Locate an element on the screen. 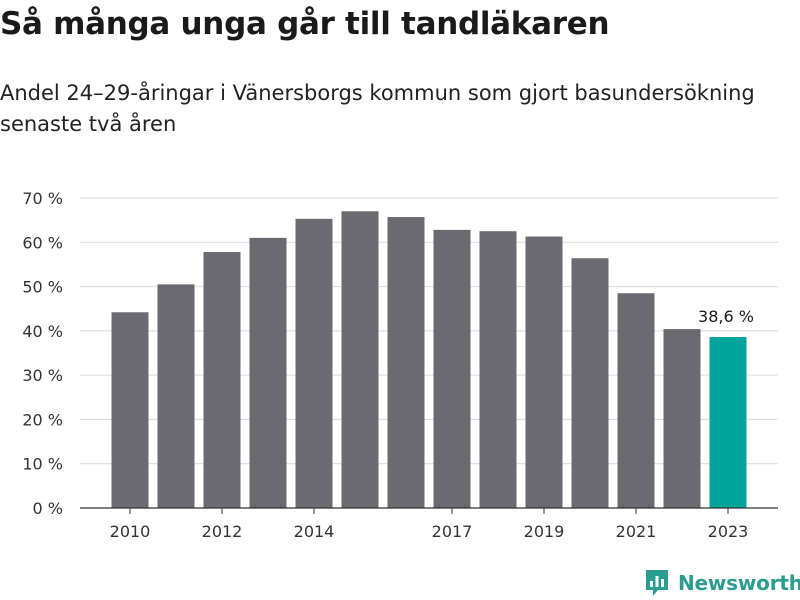  chart-title: Så många unga går till tandläkaren is located at coordinates (305, 24).